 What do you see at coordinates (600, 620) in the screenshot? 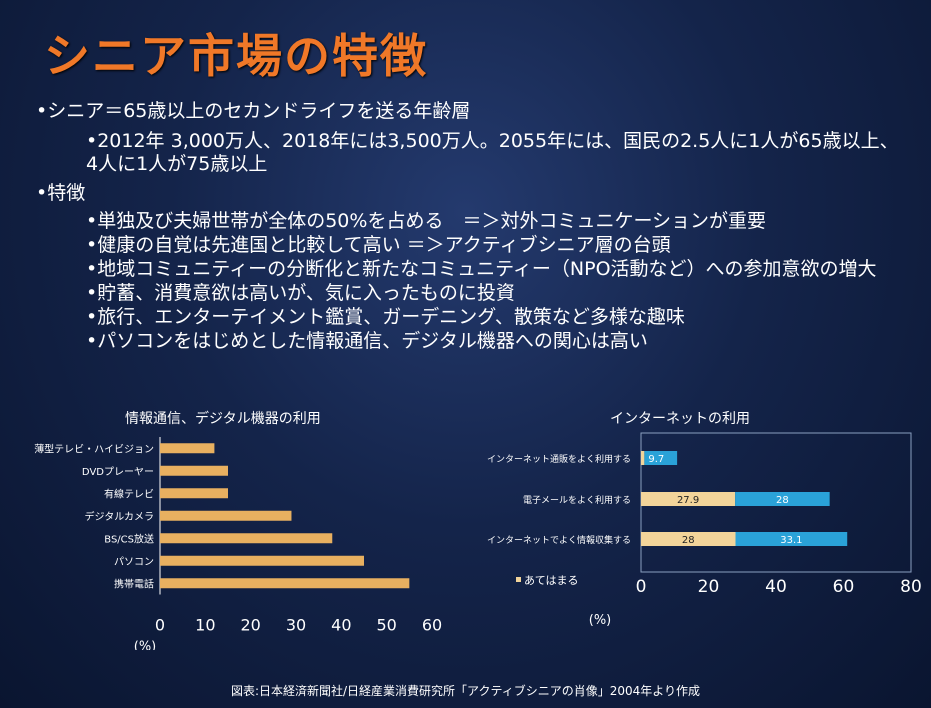
I see `chart2-unit: (%)` at bounding box center [600, 620].